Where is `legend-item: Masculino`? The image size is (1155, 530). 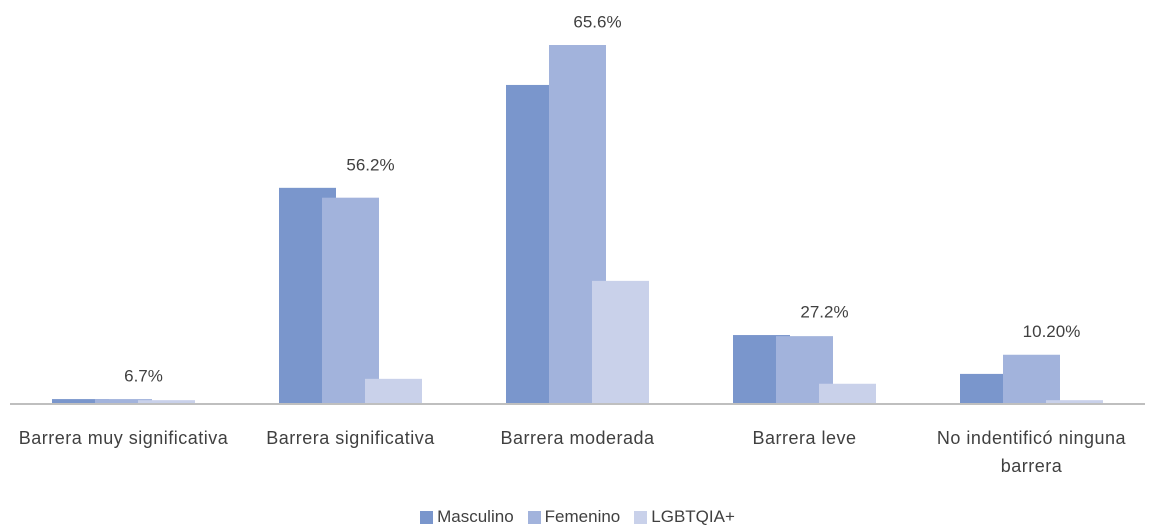
legend-item: Masculino is located at coordinates (467, 517).